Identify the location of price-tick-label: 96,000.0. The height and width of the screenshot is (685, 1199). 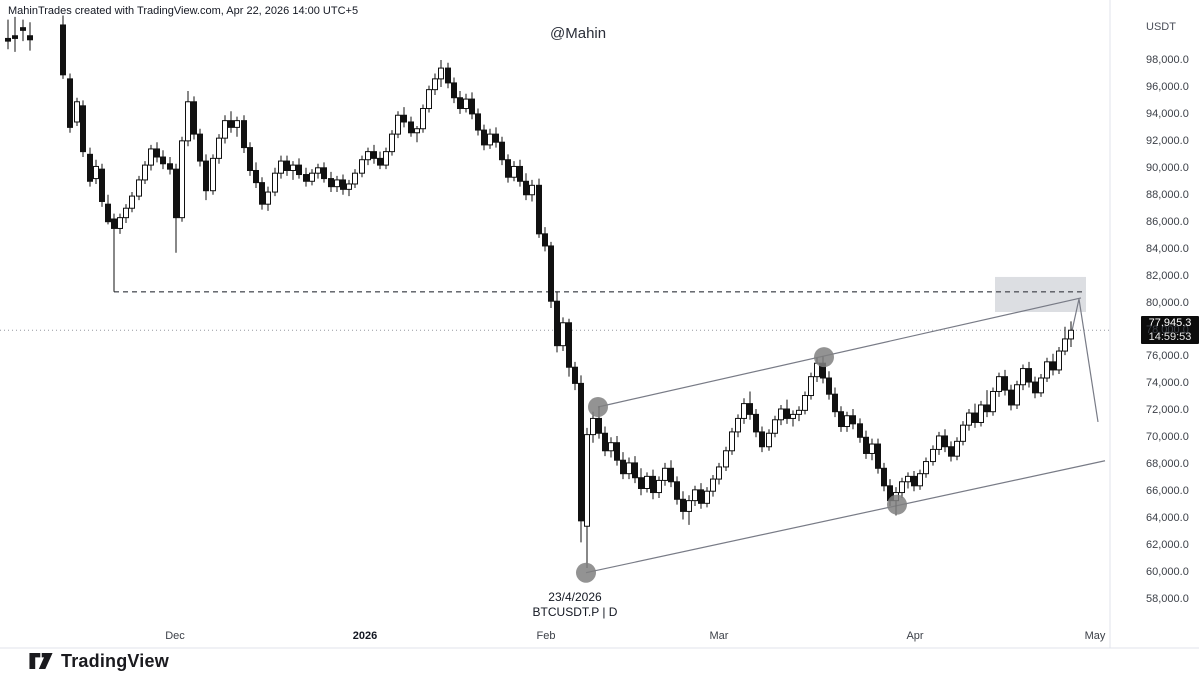
(1167, 86).